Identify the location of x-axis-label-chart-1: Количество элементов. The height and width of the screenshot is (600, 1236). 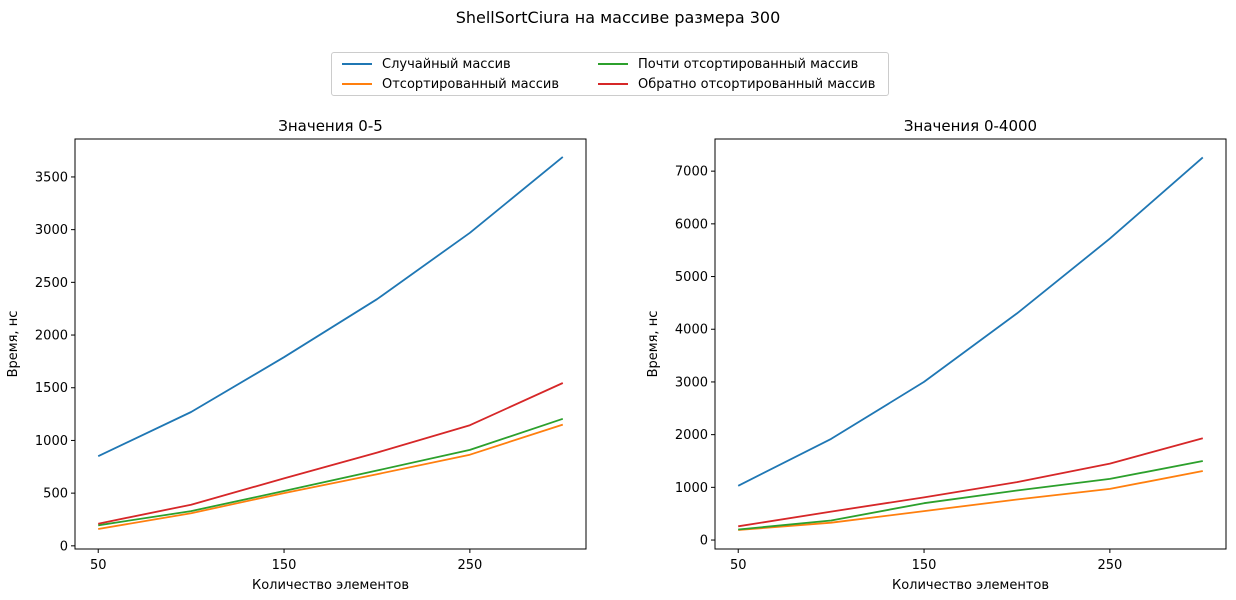
(330, 585).